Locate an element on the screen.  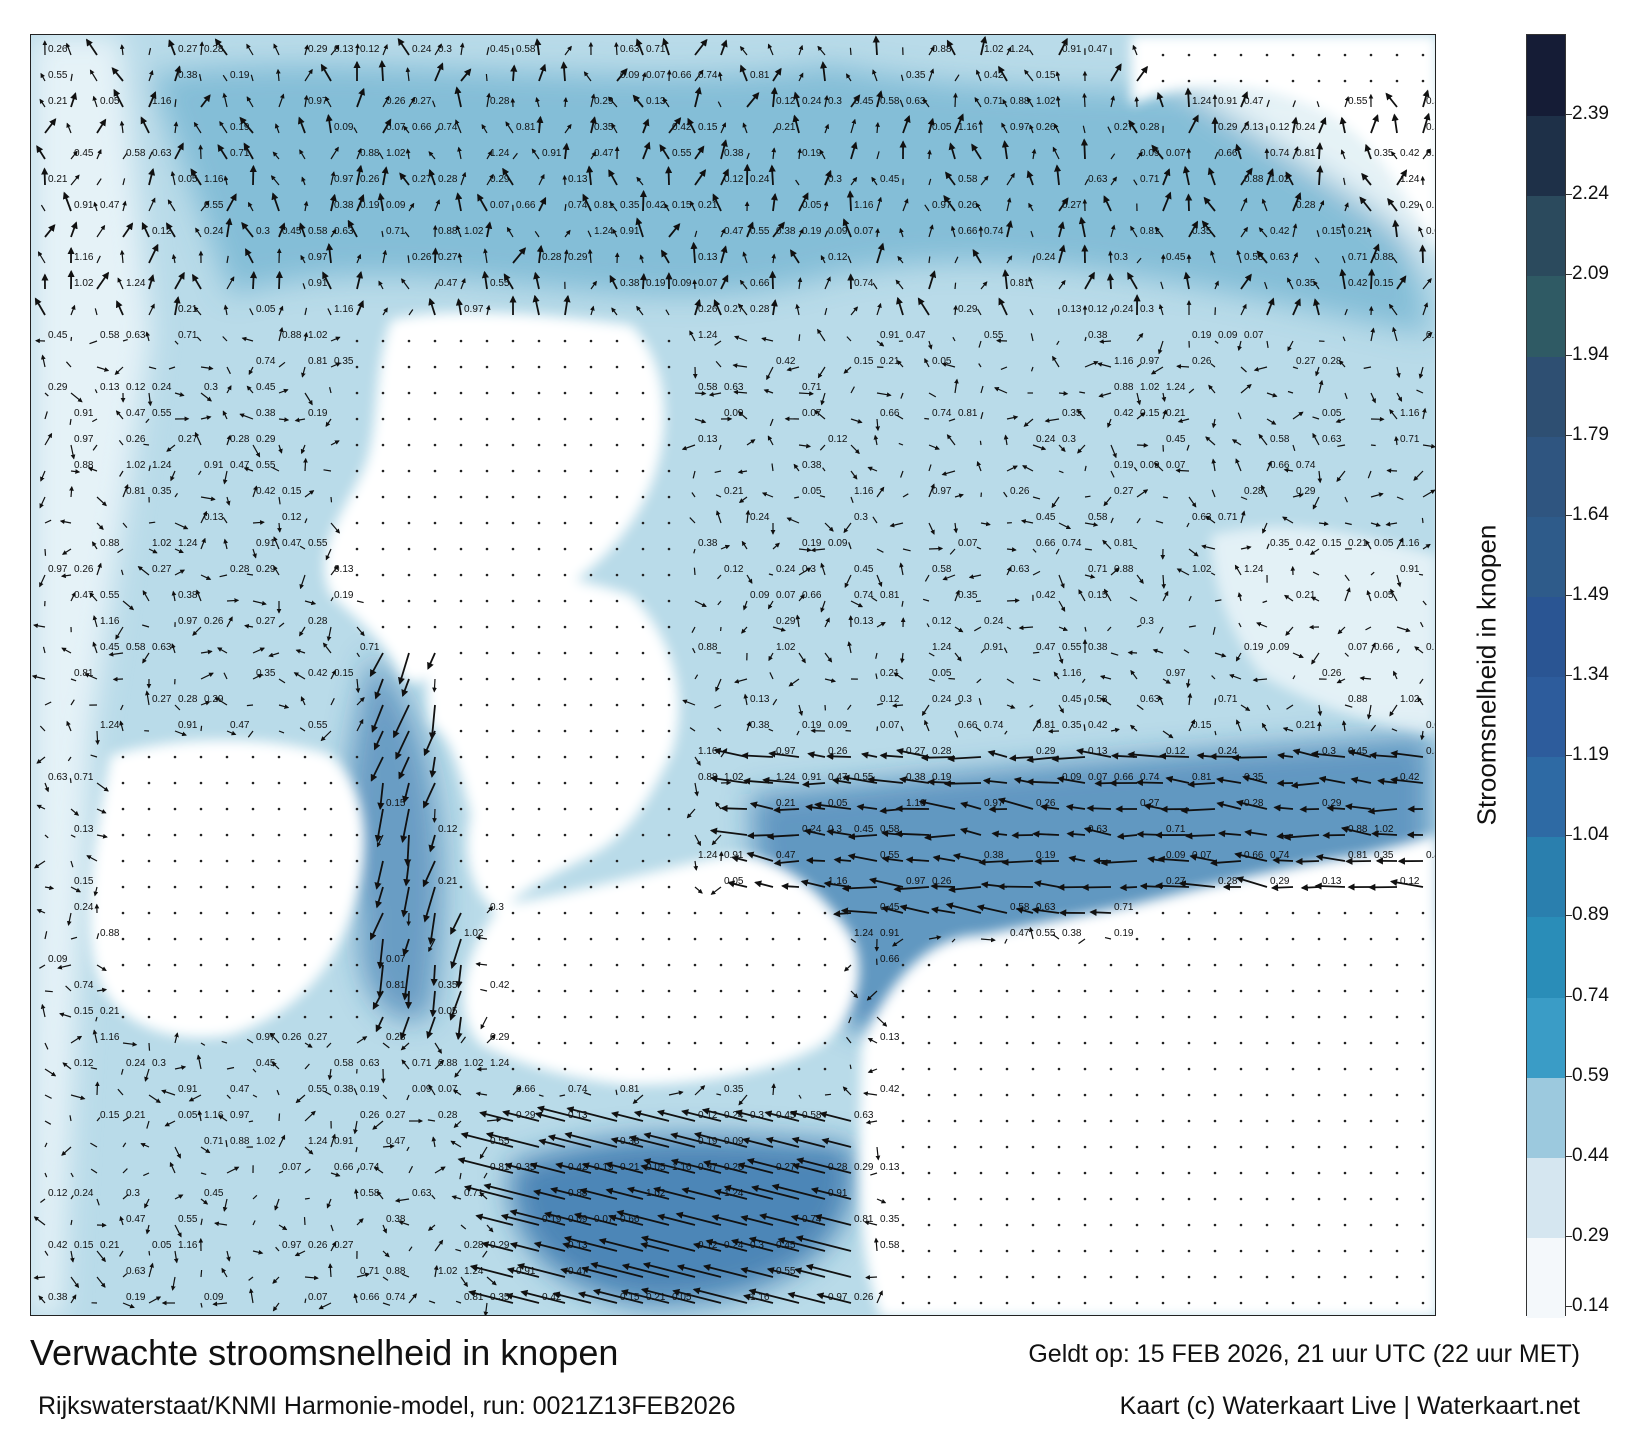
speed-label: 0.29 is located at coordinates (578, 257).